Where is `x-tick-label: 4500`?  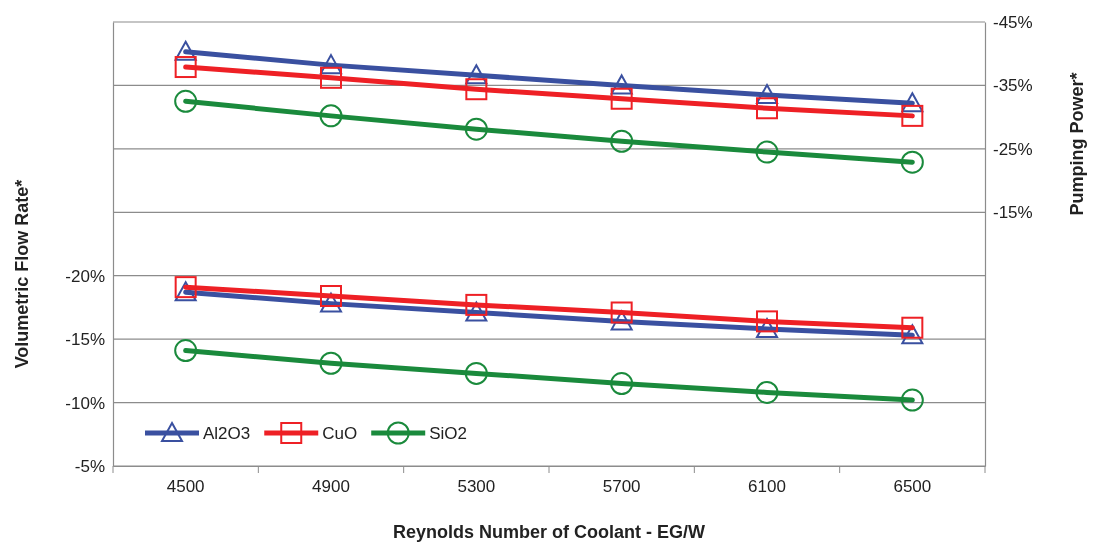
x-tick-label: 4500 is located at coordinates (185, 487).